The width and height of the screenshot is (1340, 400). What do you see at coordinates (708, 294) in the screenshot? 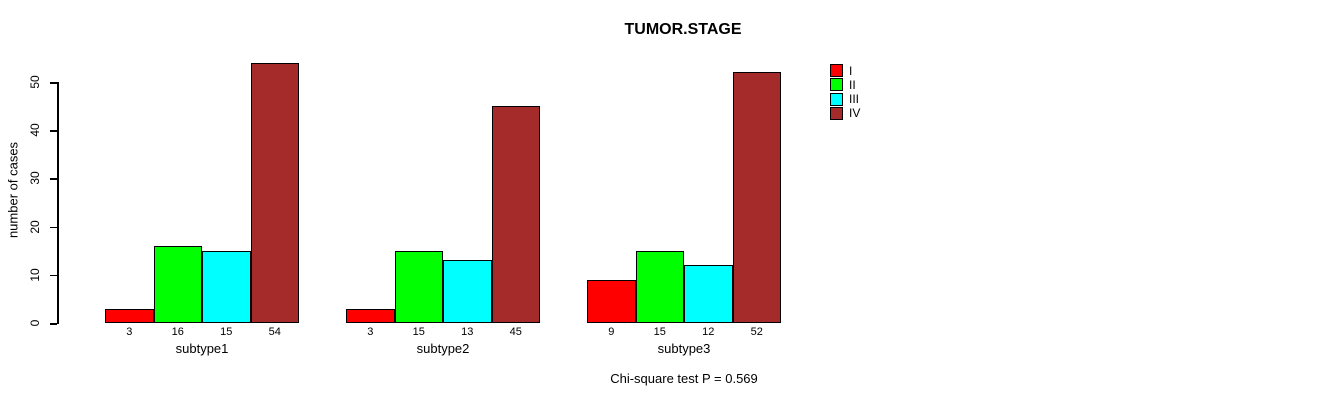
I see `bar-subtype3-III` at bounding box center [708, 294].